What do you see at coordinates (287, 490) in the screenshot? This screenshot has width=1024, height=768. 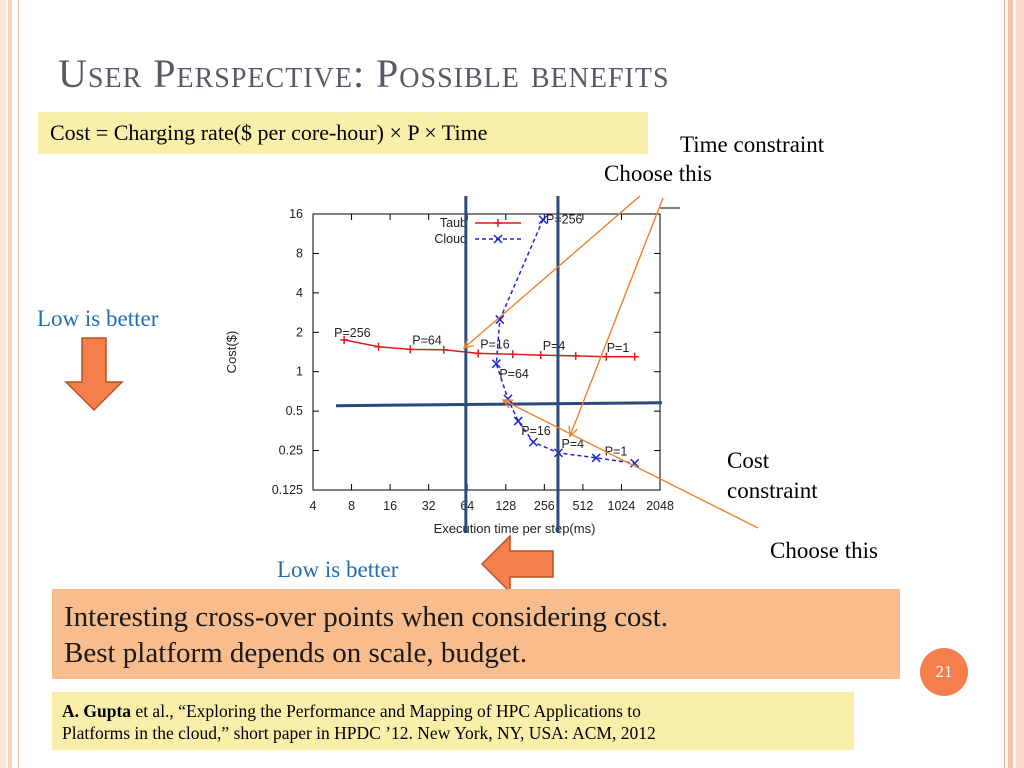 I see `y-tick-label: 0.125` at bounding box center [287, 490].